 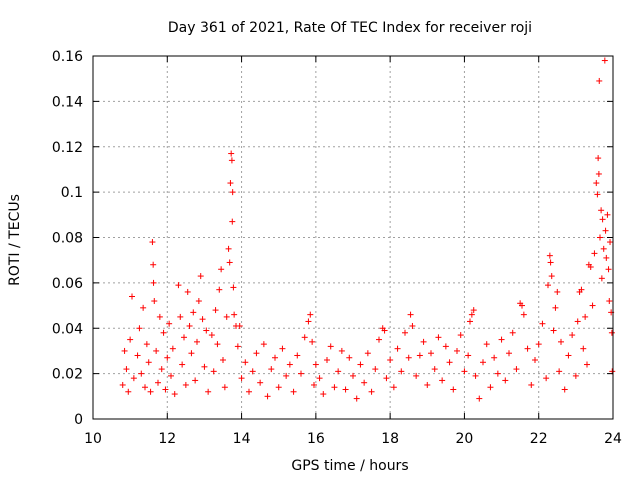 I want to click on x-tick-labels: 10 12 14 16 18 20 22 24, so click(x=353, y=439).